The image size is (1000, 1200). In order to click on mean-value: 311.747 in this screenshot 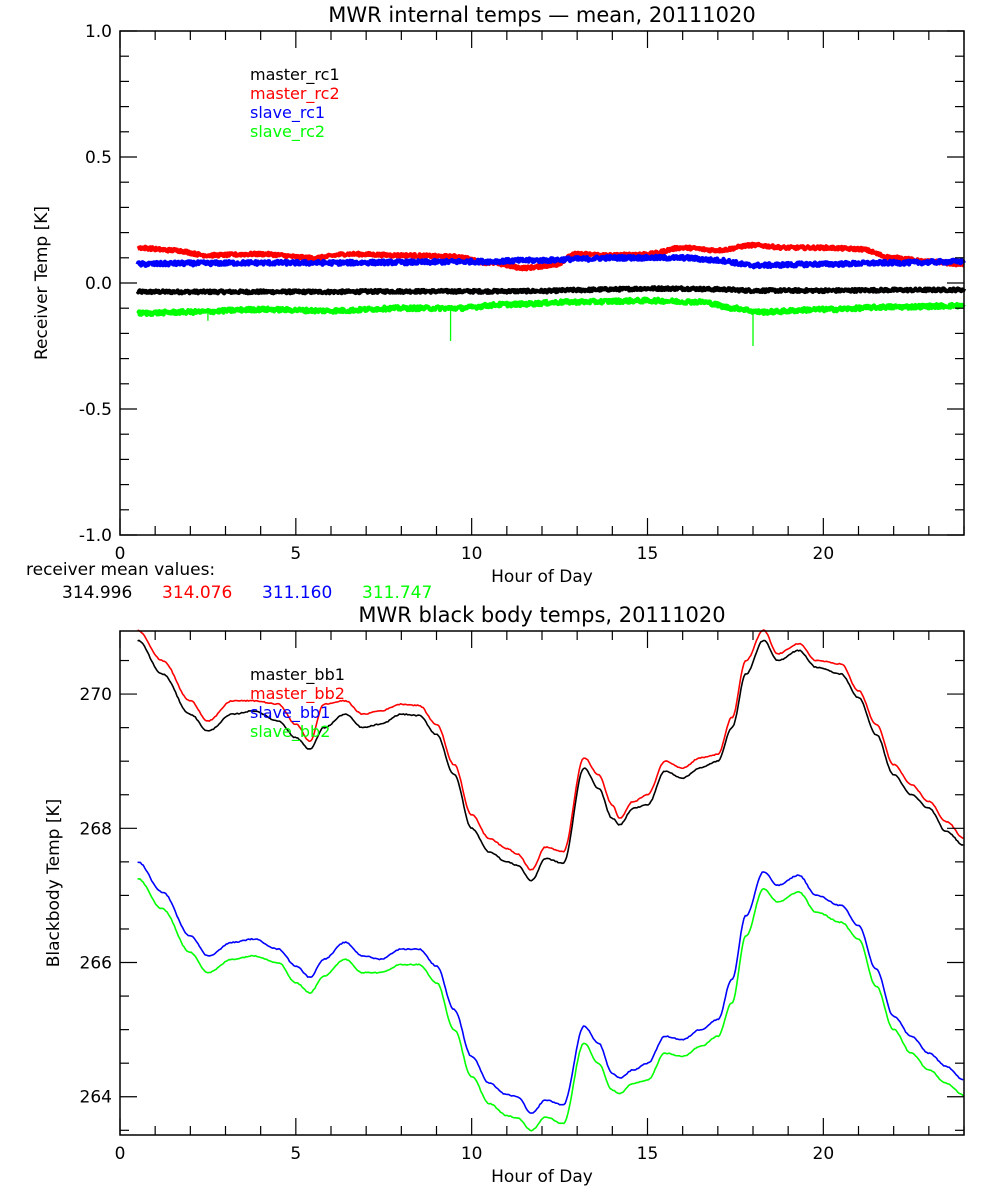, I will do `click(397, 593)`.